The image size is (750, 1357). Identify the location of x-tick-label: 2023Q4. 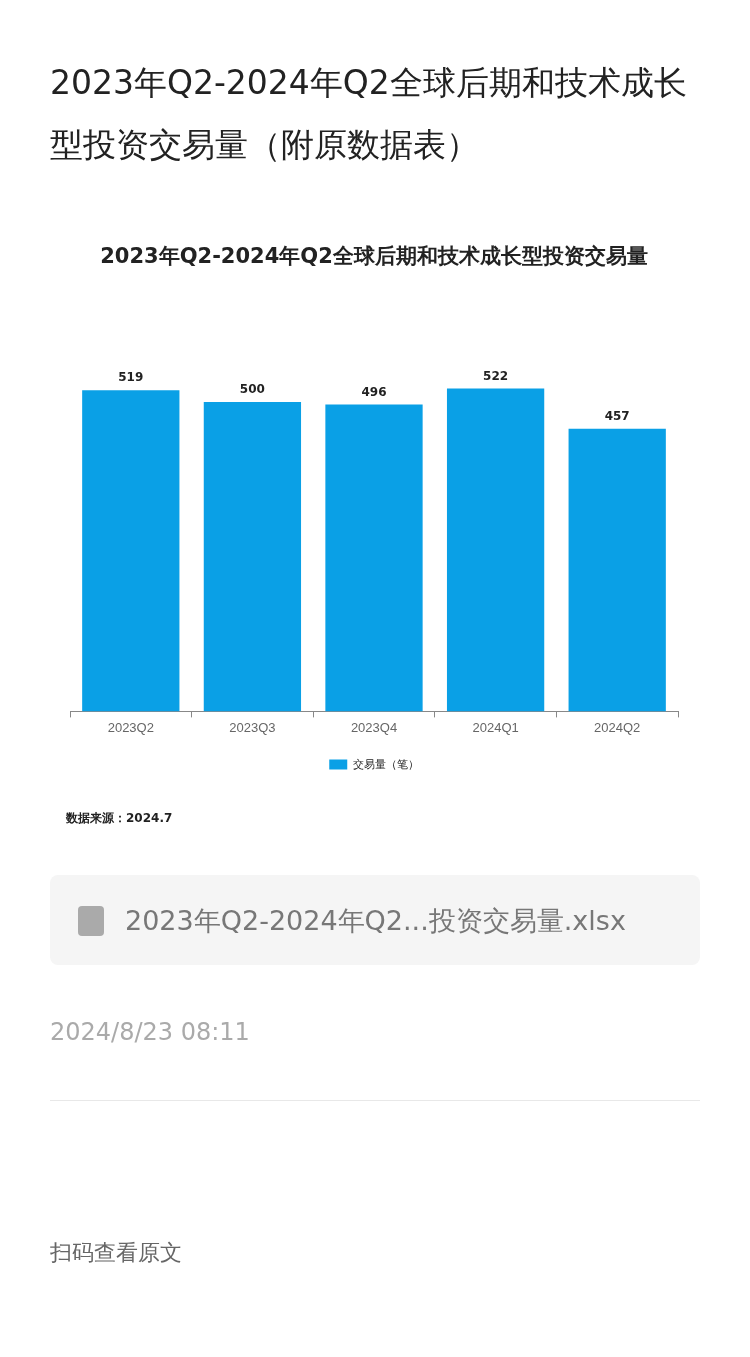
(374, 727).